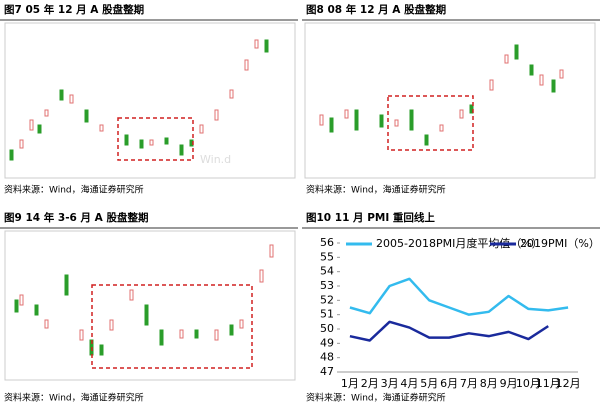 The width and height of the screenshot is (600, 412). I want to click on y-tick-label: 52, so click(327, 299).